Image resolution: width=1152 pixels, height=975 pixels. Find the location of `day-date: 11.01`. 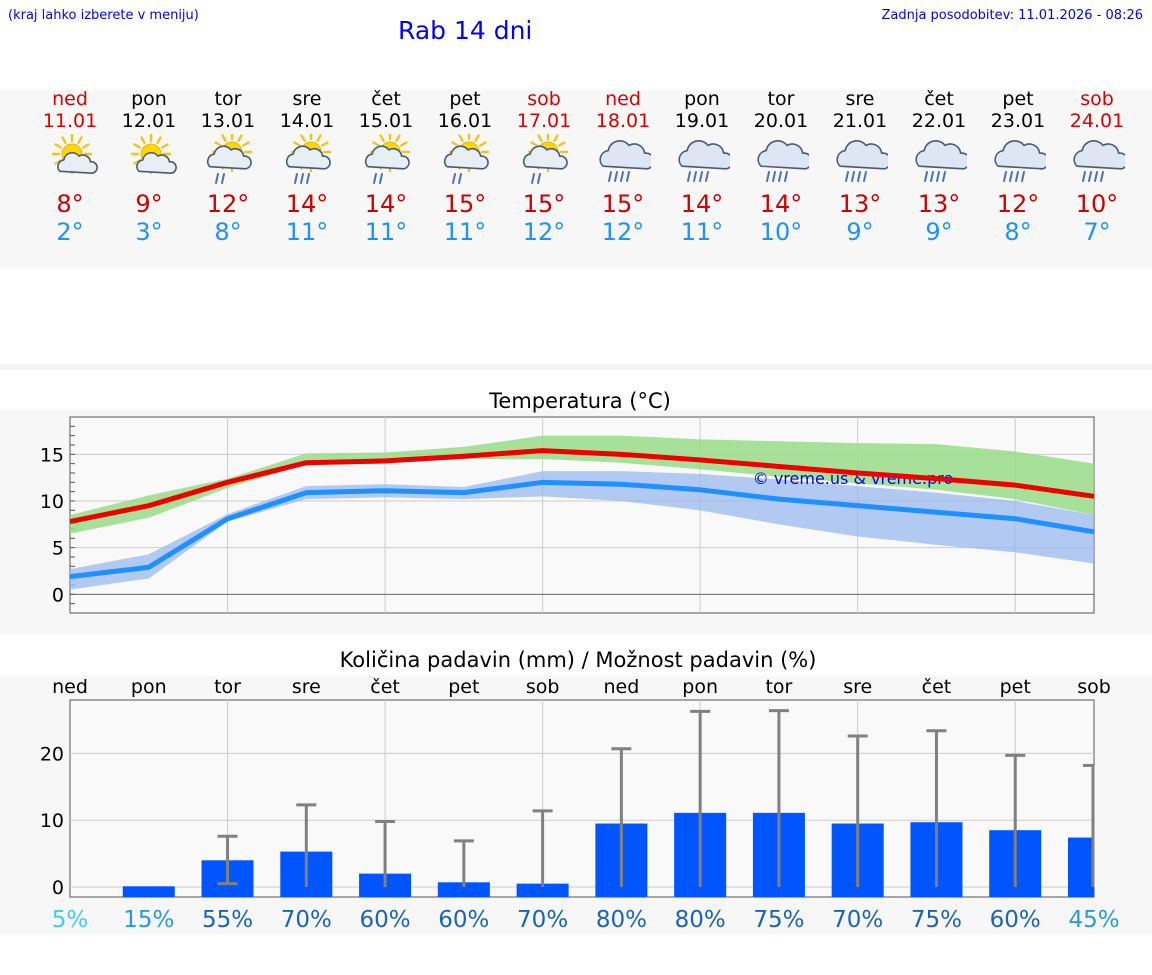

day-date: 11.01 is located at coordinates (70, 121).